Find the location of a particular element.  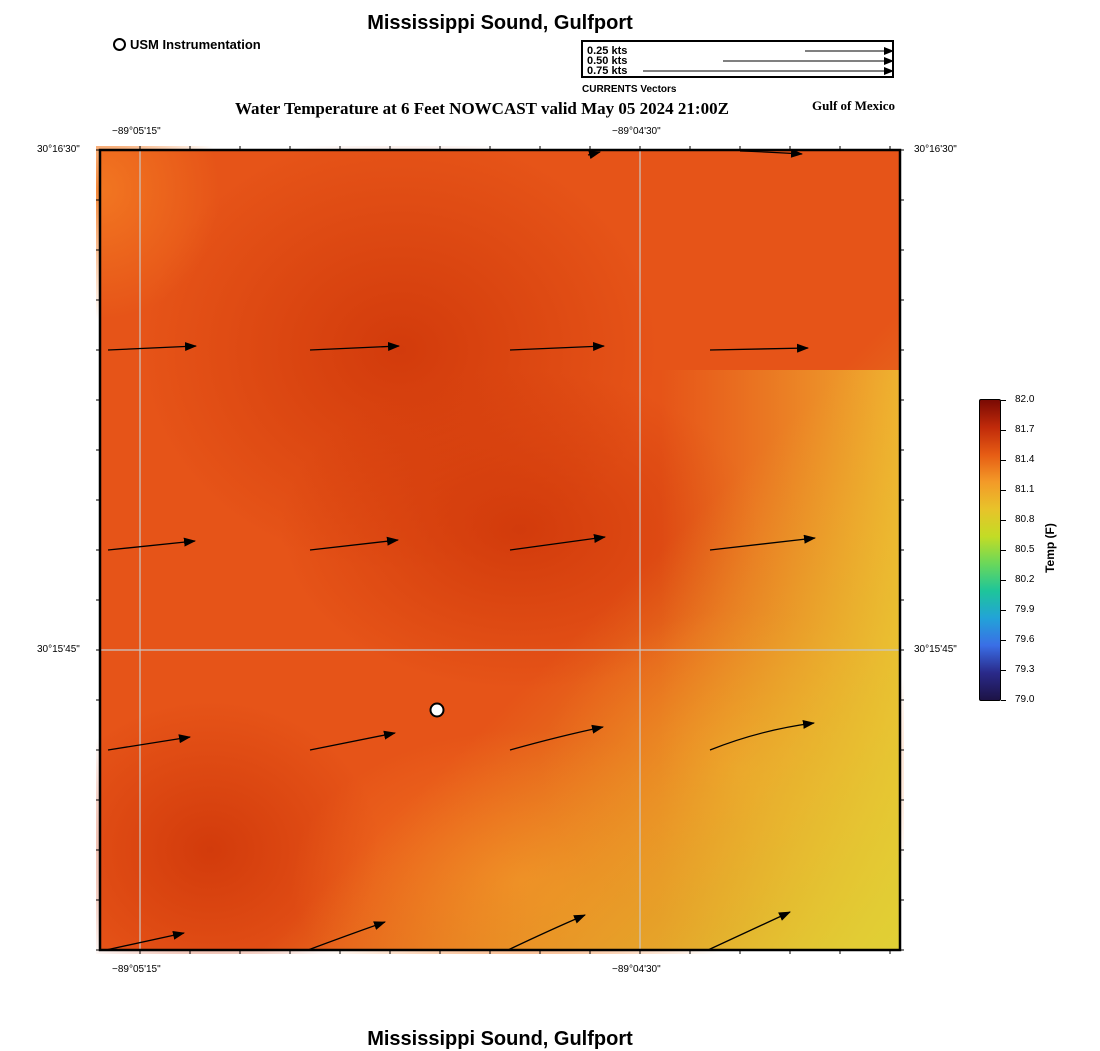

colorbar-tick-label: 79.6 is located at coordinates (1025, 639).